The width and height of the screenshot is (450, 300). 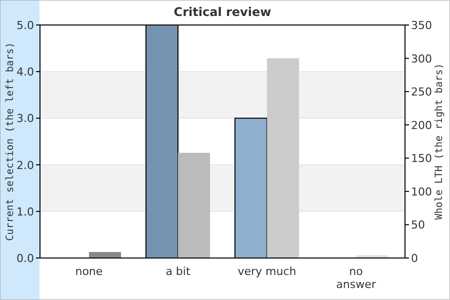 What do you see at coordinates (25, 119) in the screenshot?
I see `y-tick-label: 3.0` at bounding box center [25, 119].